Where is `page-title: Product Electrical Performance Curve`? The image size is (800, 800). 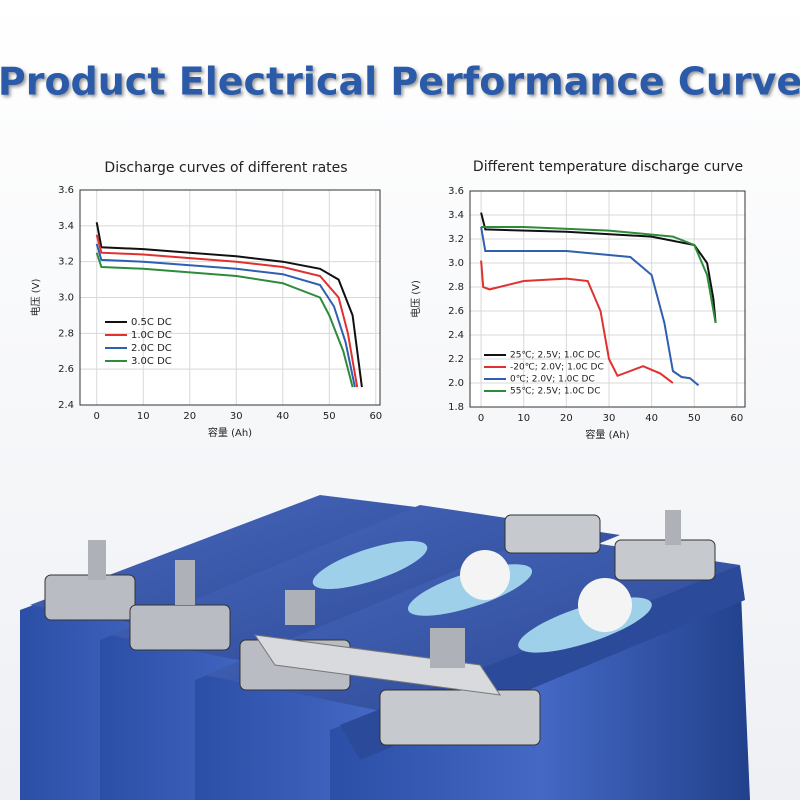 page-title: Product Electrical Performance Curve is located at coordinates (400, 82).